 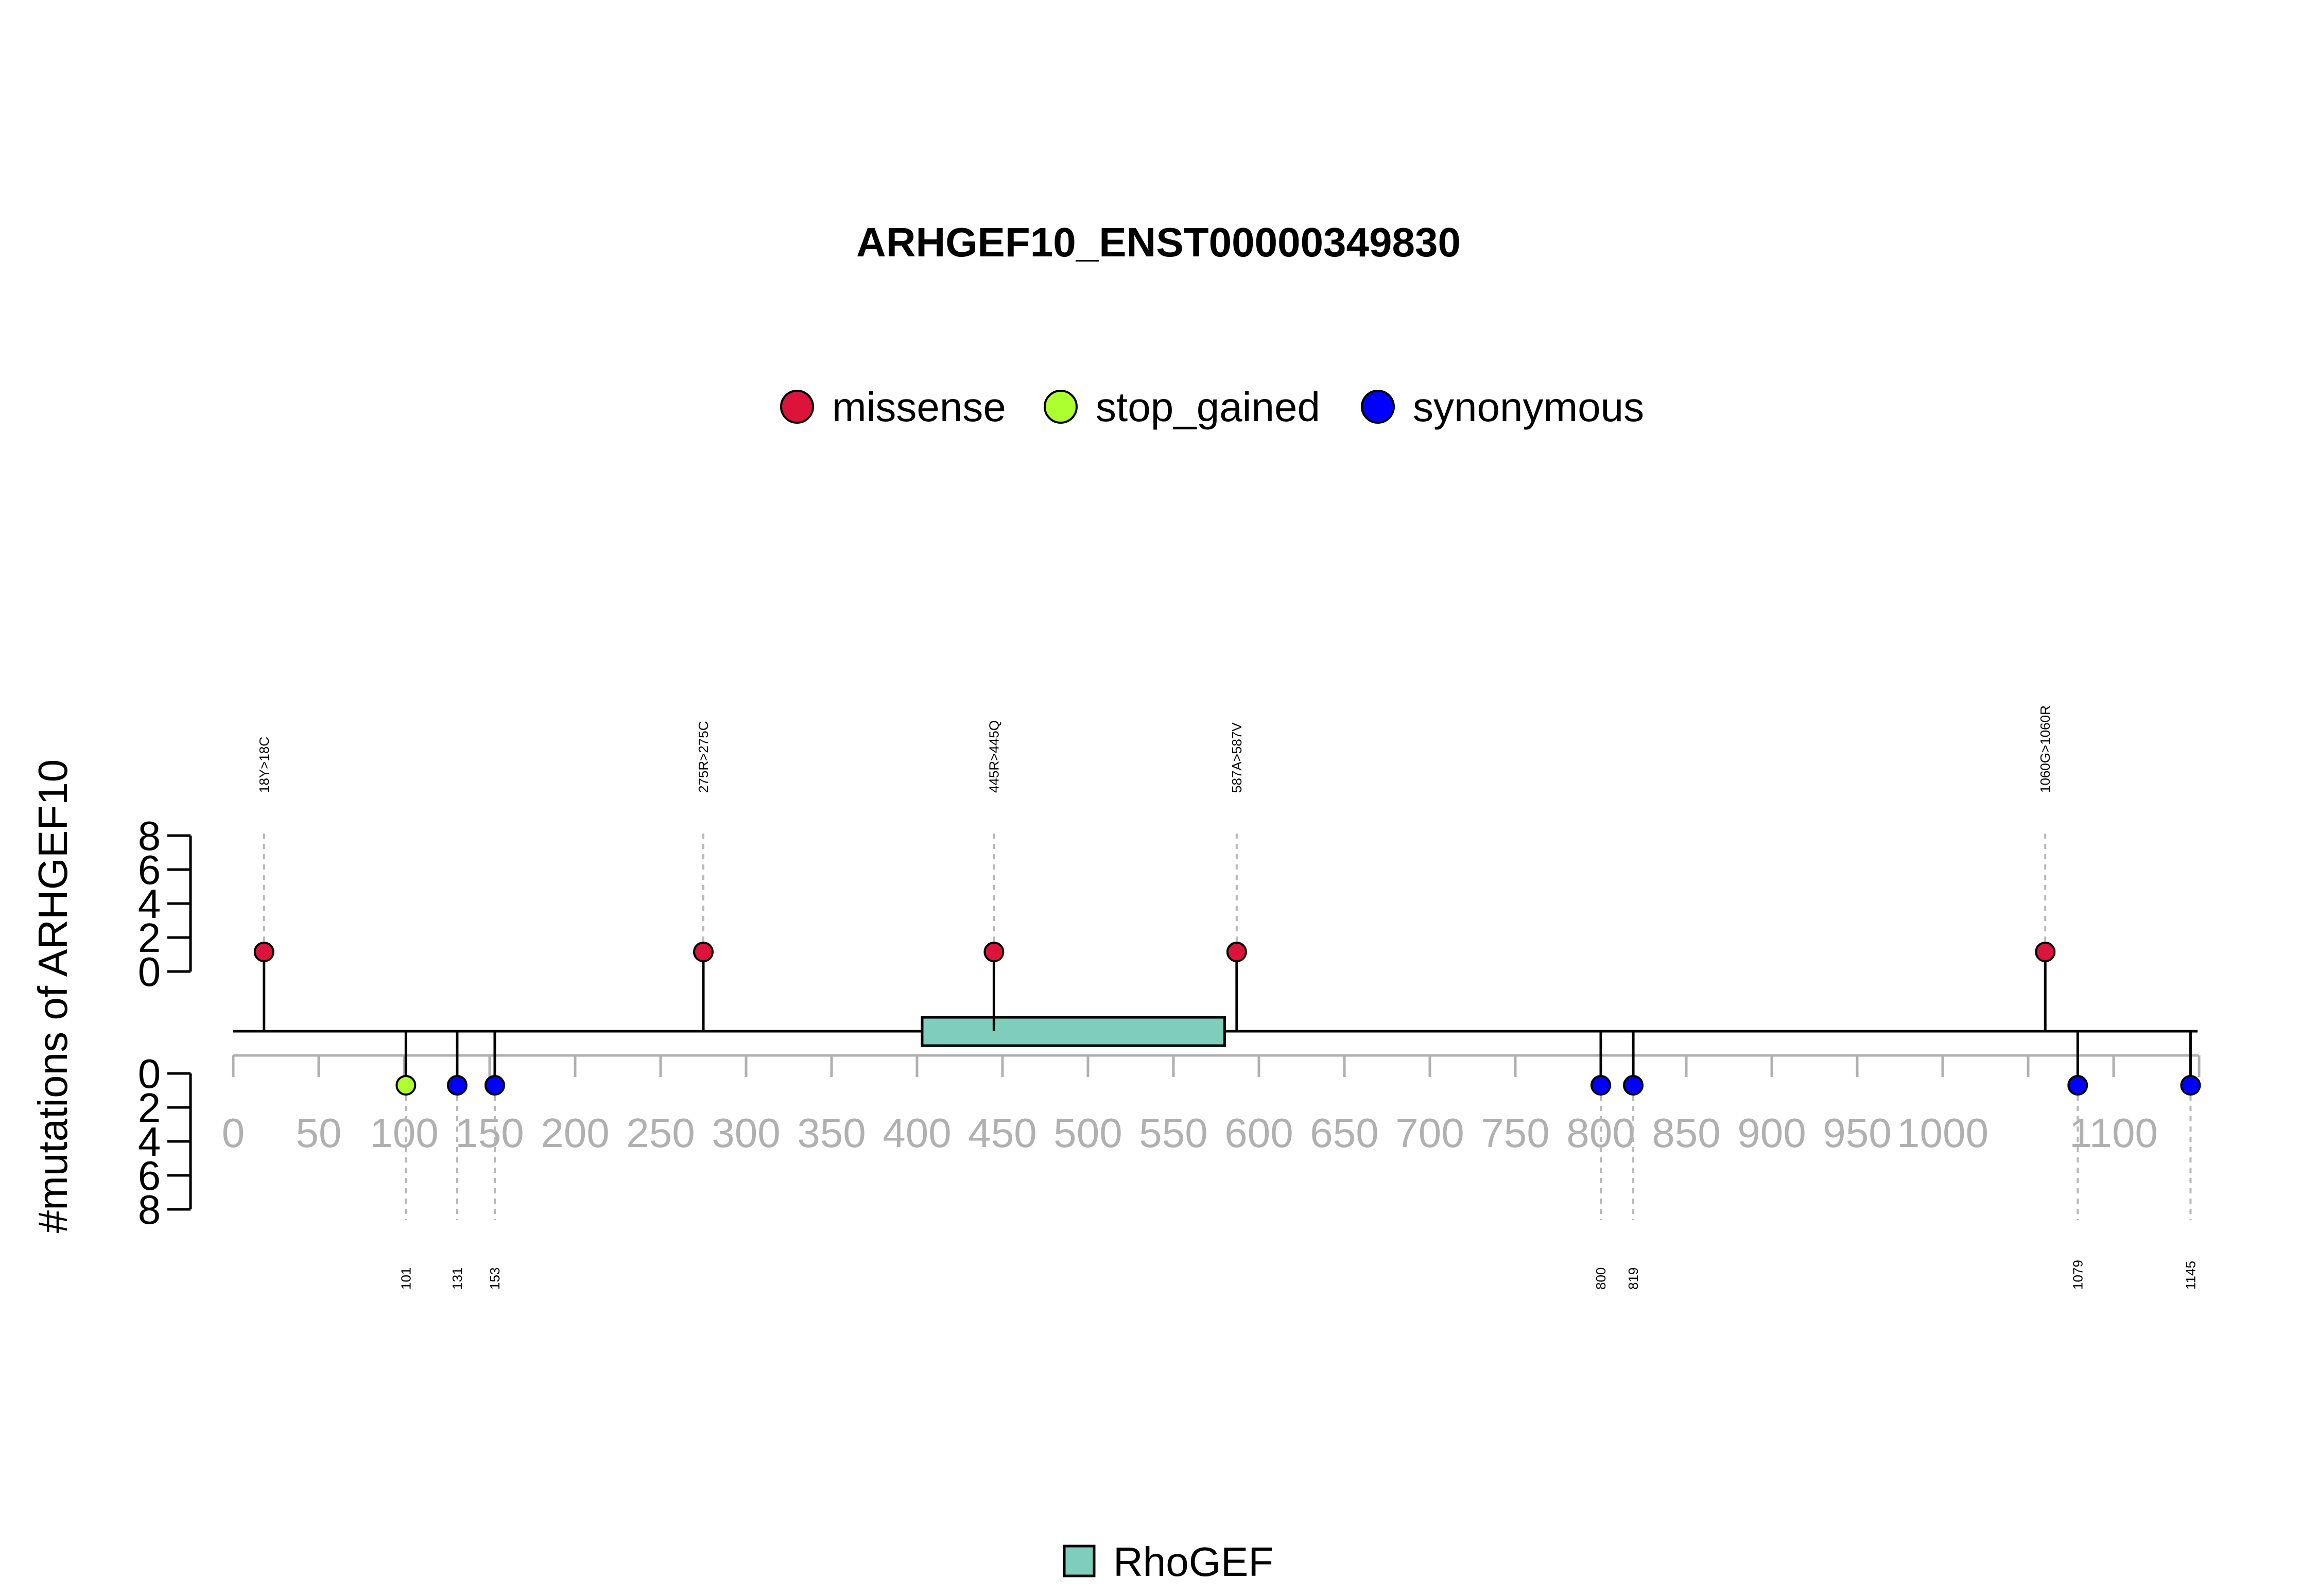 What do you see at coordinates (1515, 1133) in the screenshot?
I see `x-tick-label: 750` at bounding box center [1515, 1133].